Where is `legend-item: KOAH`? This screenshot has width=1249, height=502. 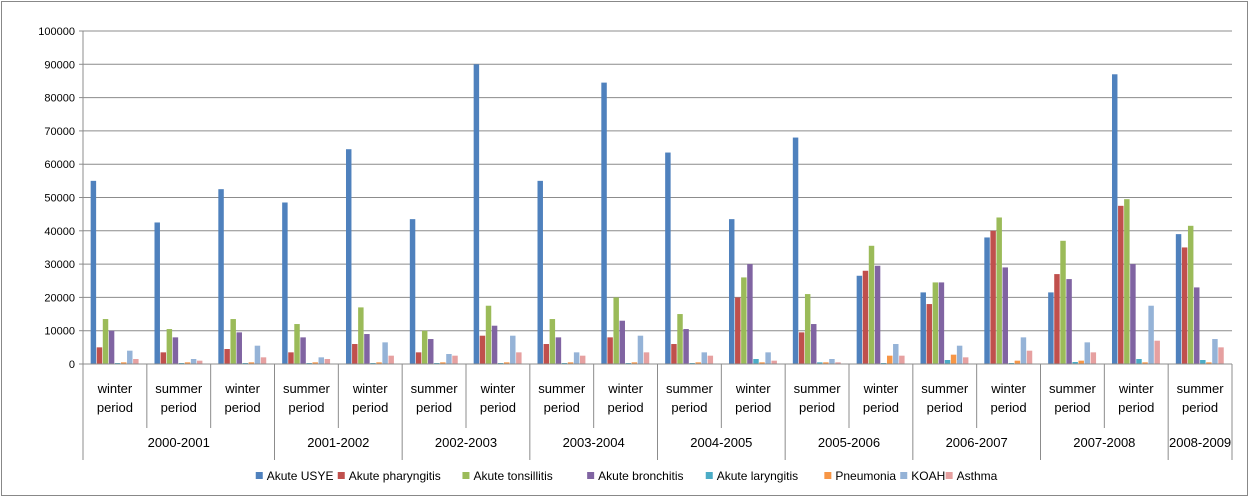
legend-item: KOAH is located at coordinates (922, 476).